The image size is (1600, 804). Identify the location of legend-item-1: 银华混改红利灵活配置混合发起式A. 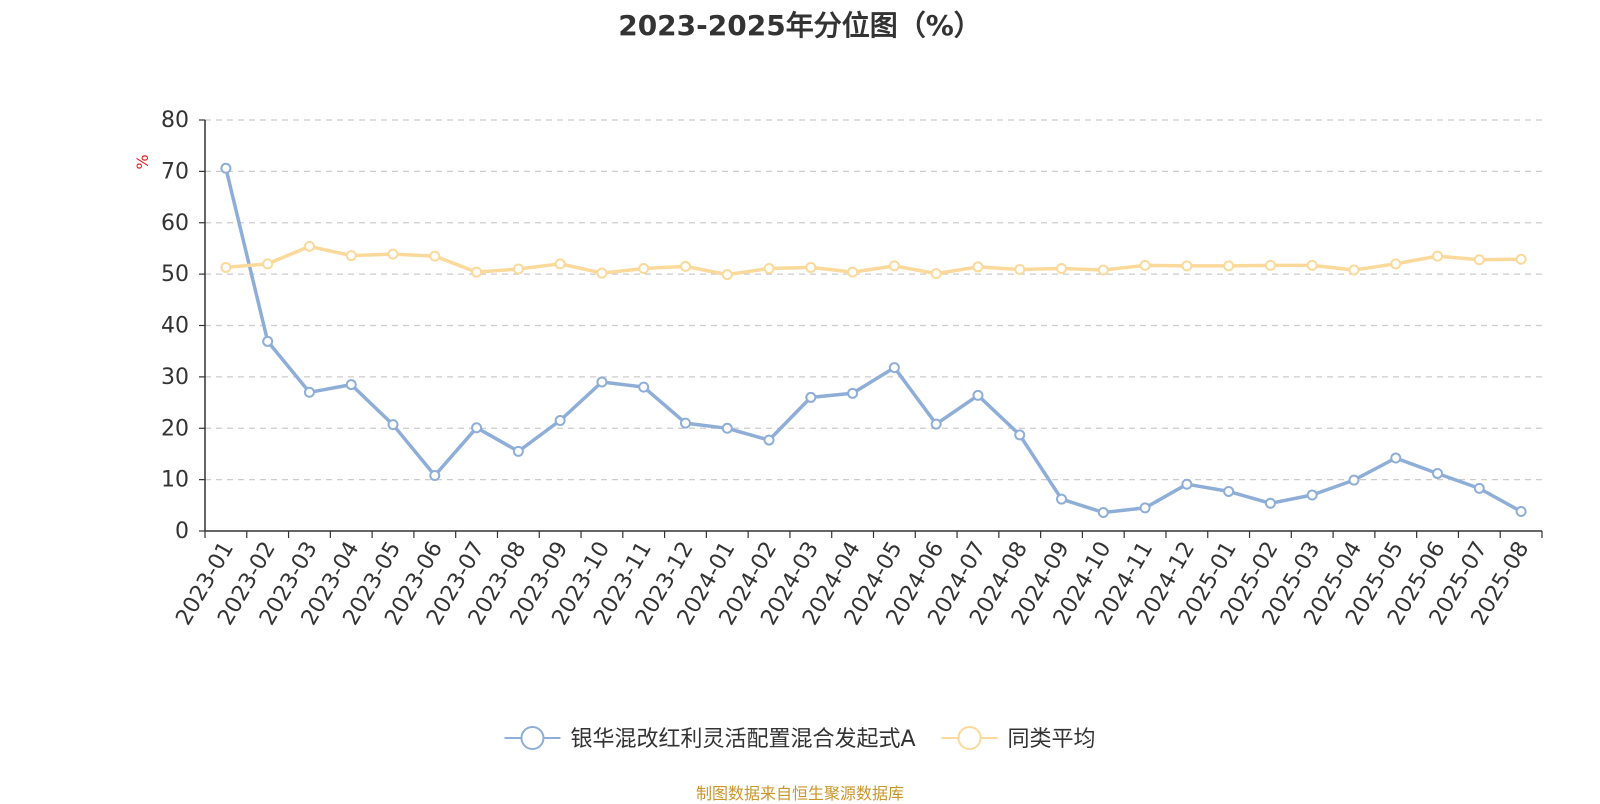
(710, 739).